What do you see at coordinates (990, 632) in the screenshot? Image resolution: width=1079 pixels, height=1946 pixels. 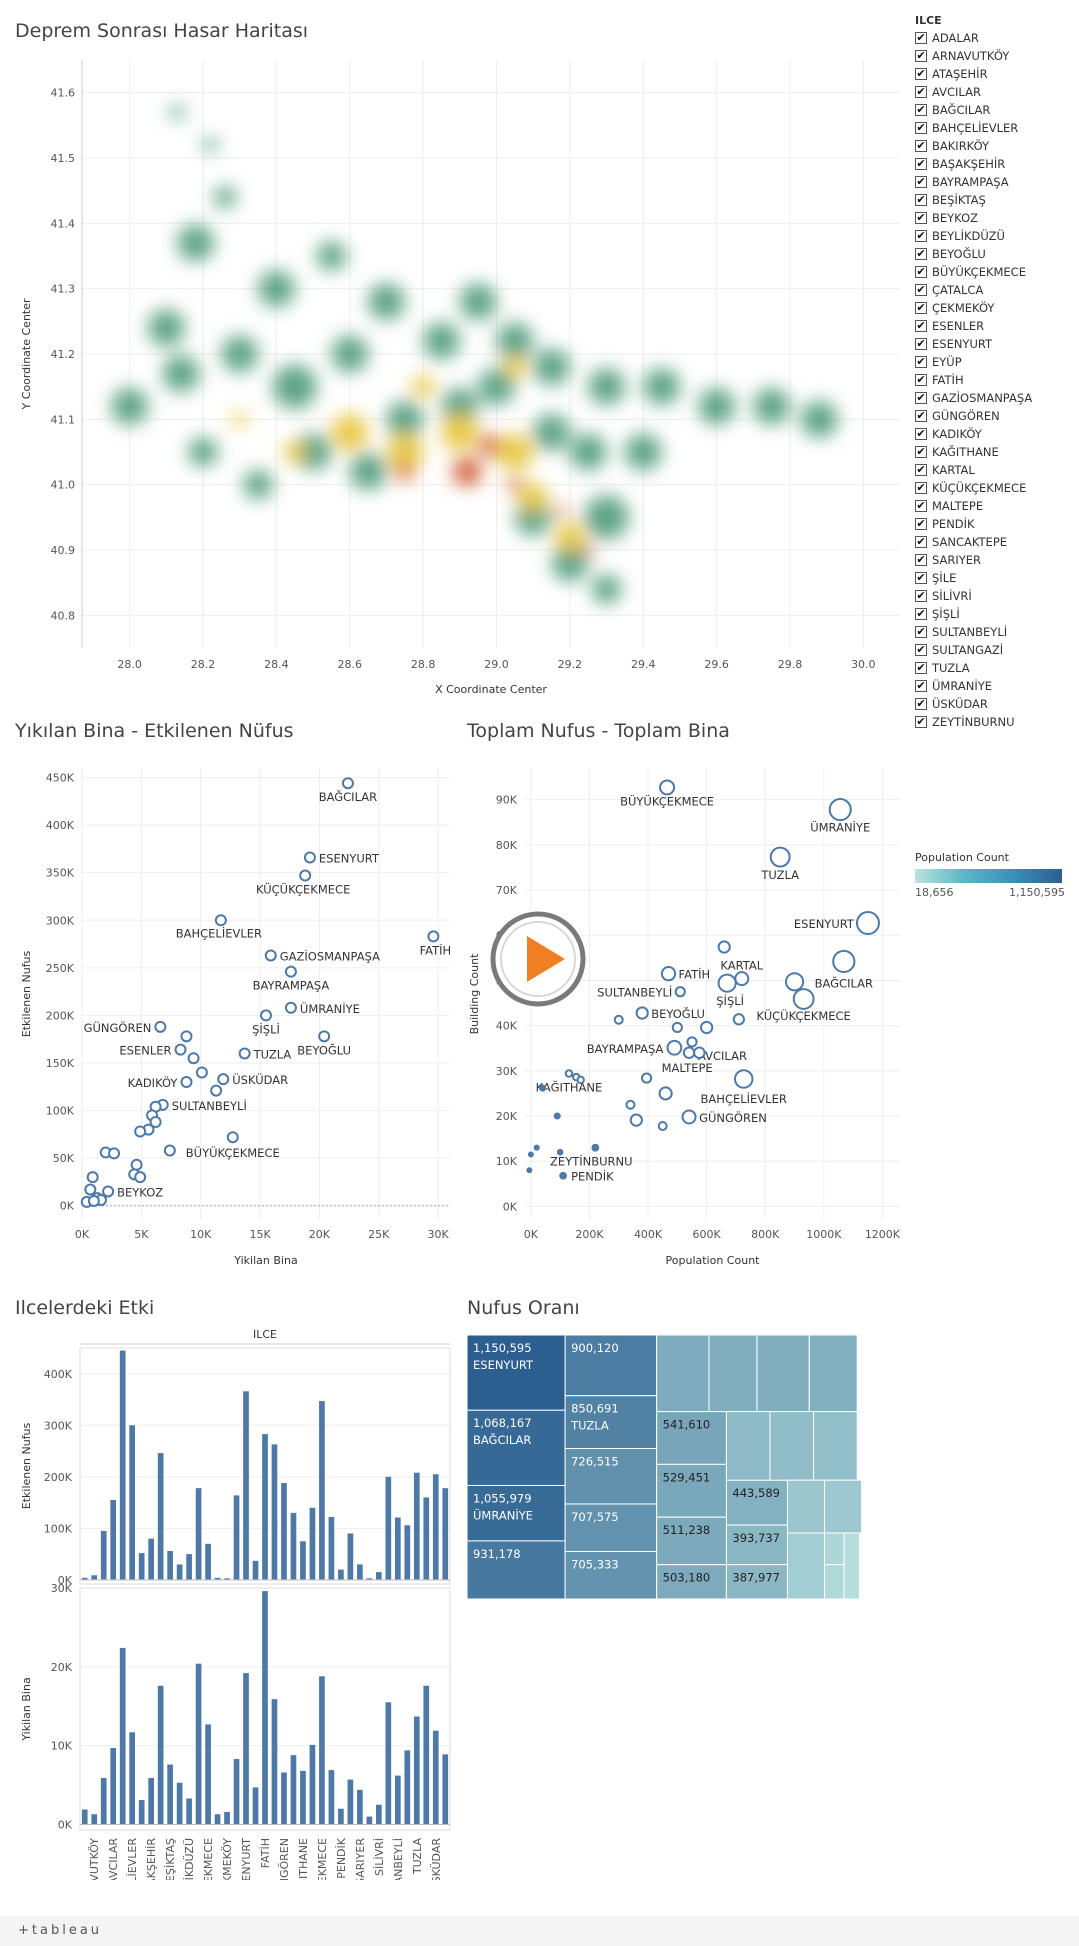 I see `filter-item: ✔ SULTANBEYLİ` at bounding box center [990, 632].